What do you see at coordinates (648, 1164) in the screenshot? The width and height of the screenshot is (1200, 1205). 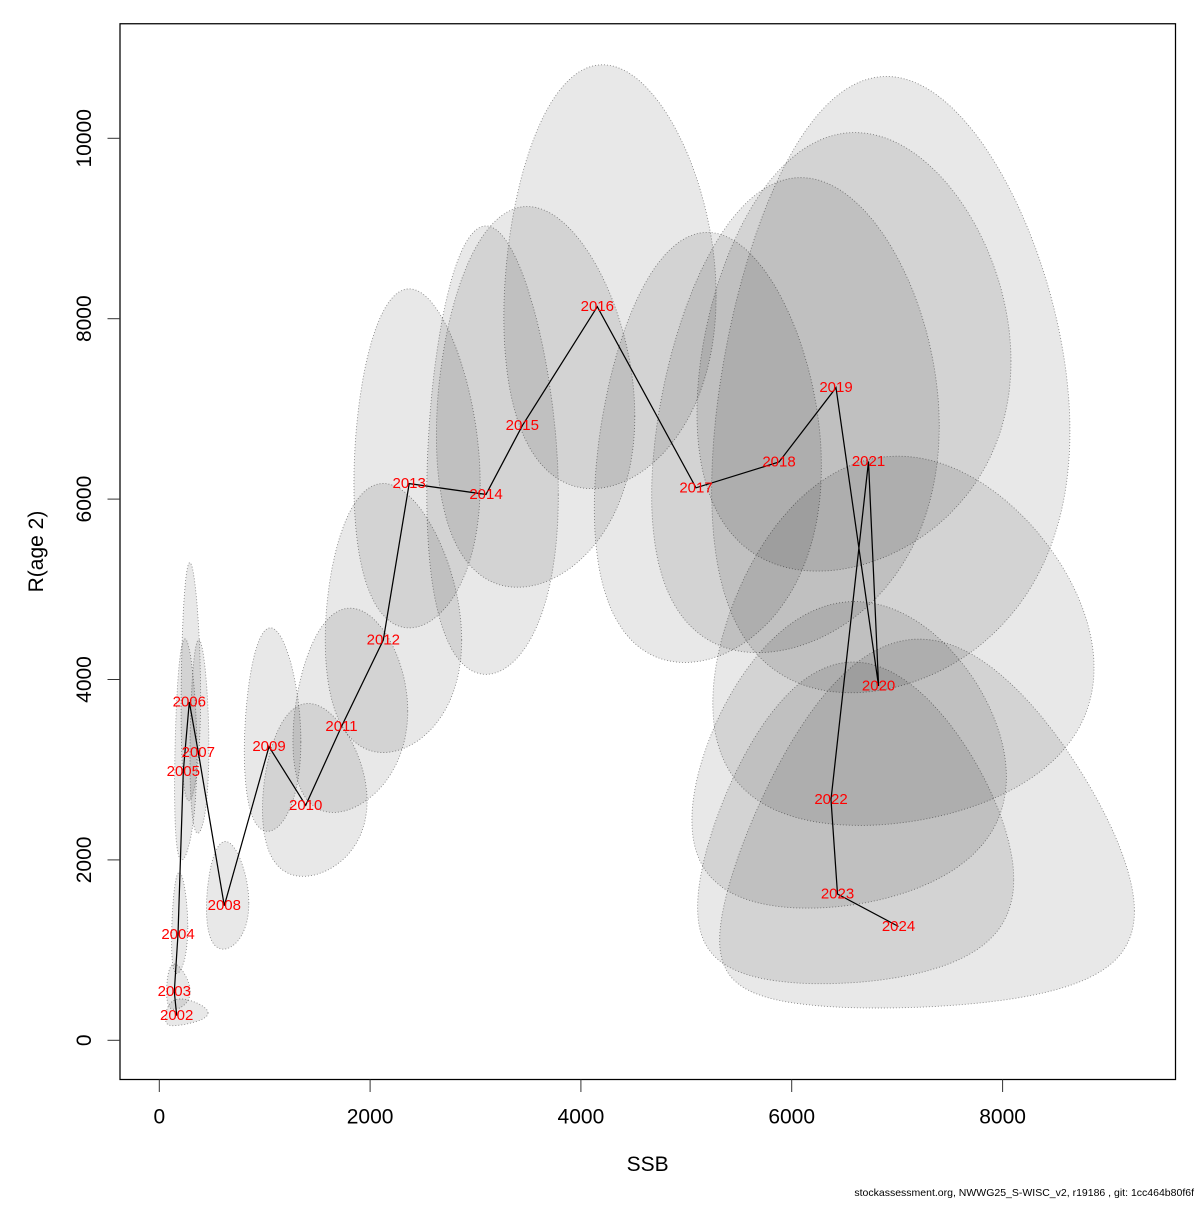 I see `svg-text: SSB` at bounding box center [648, 1164].